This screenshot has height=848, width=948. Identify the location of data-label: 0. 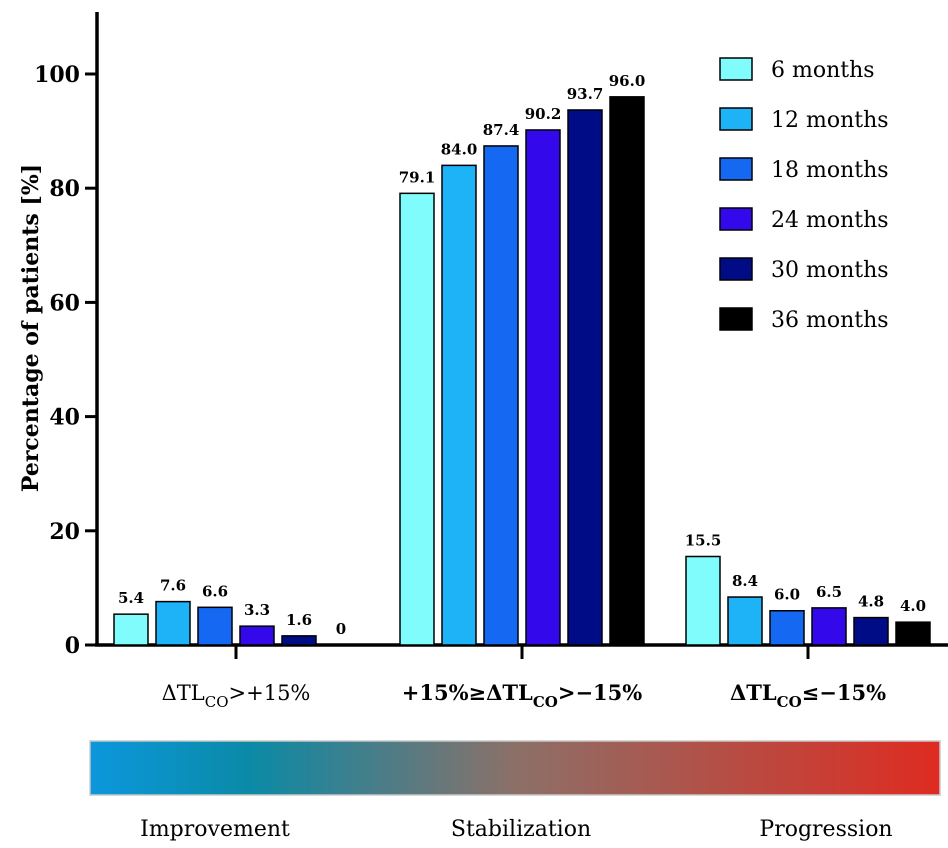
(341, 629).